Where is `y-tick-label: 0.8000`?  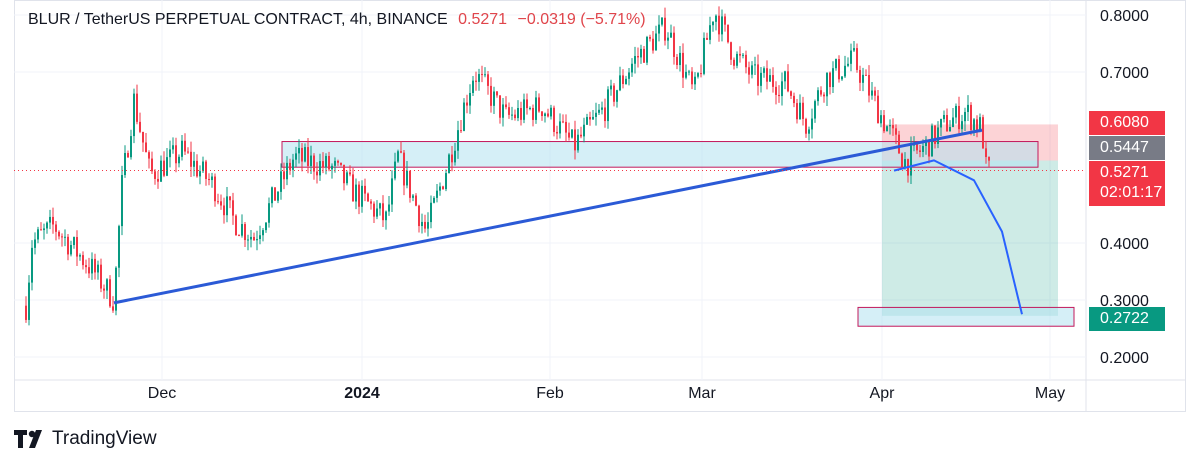 y-tick-label: 0.8000 is located at coordinates (1124, 16).